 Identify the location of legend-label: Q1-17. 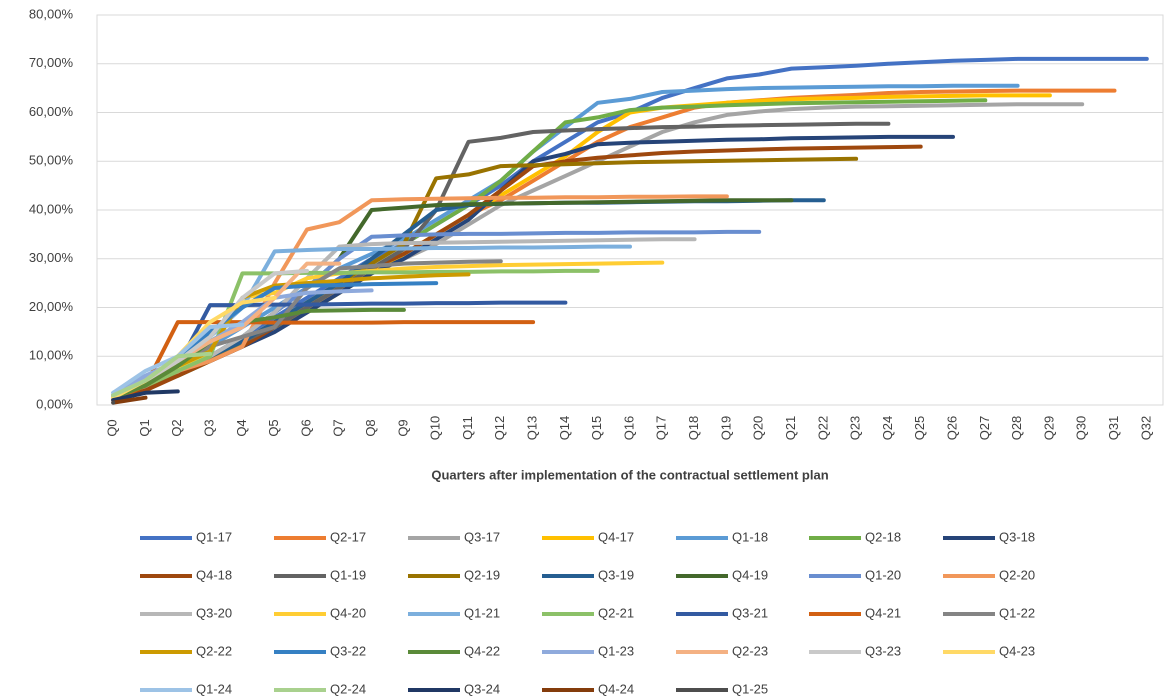
(214, 536).